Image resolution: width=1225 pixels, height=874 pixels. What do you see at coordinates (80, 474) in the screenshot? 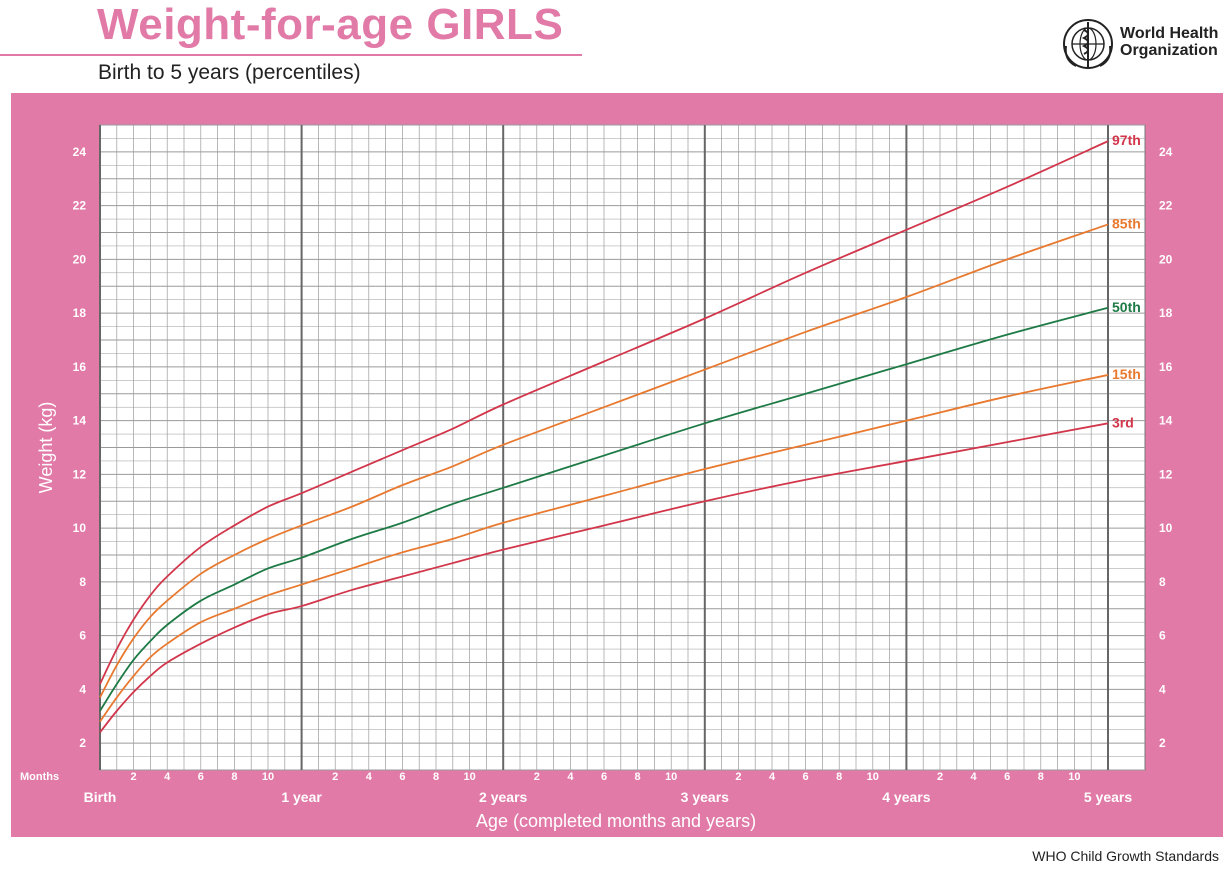
I see `y-tick-label-left: 12` at bounding box center [80, 474].